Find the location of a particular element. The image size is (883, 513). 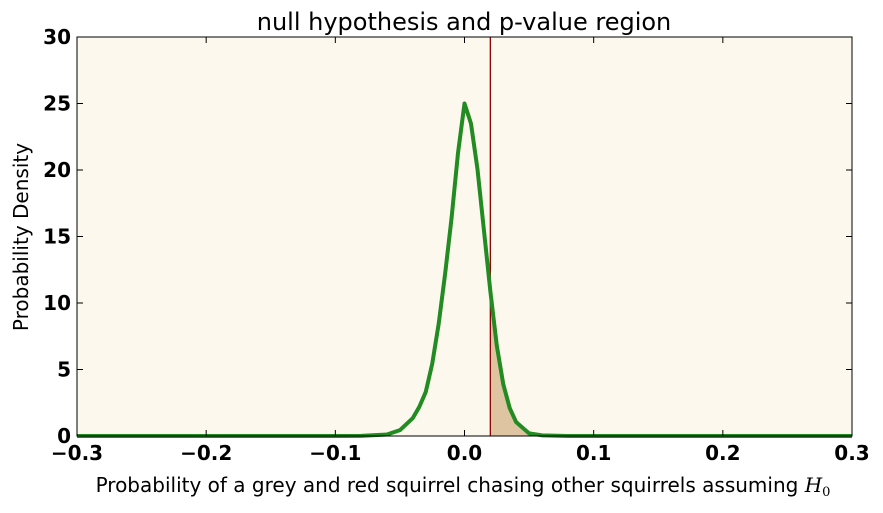

x-axis-label-math-symbol: H is located at coordinates (813, 485).